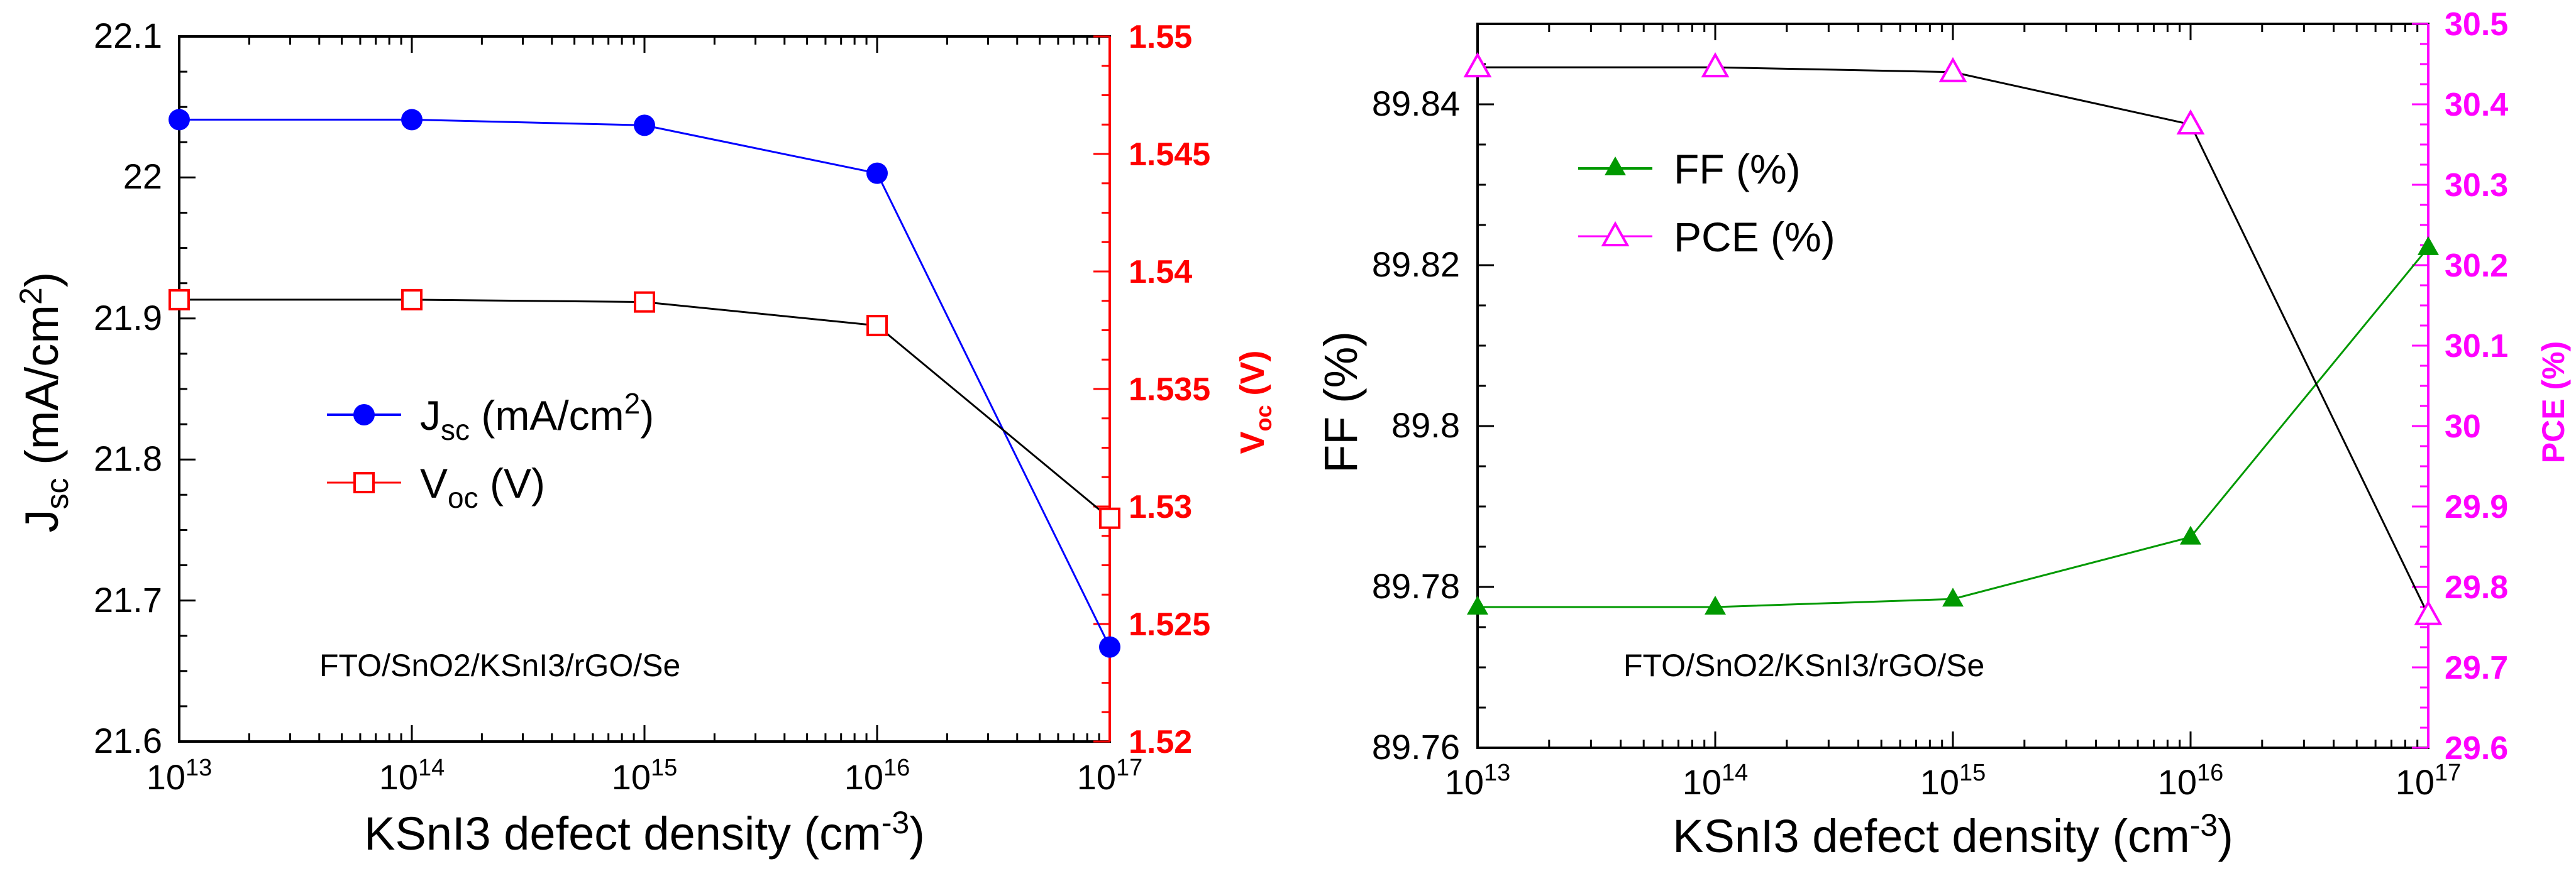 The width and height of the screenshot is (2576, 876). Describe the element at coordinates (537, 417) in the screenshot. I see `legend-label-jsc: Jsc (mA/cm2)` at that location.